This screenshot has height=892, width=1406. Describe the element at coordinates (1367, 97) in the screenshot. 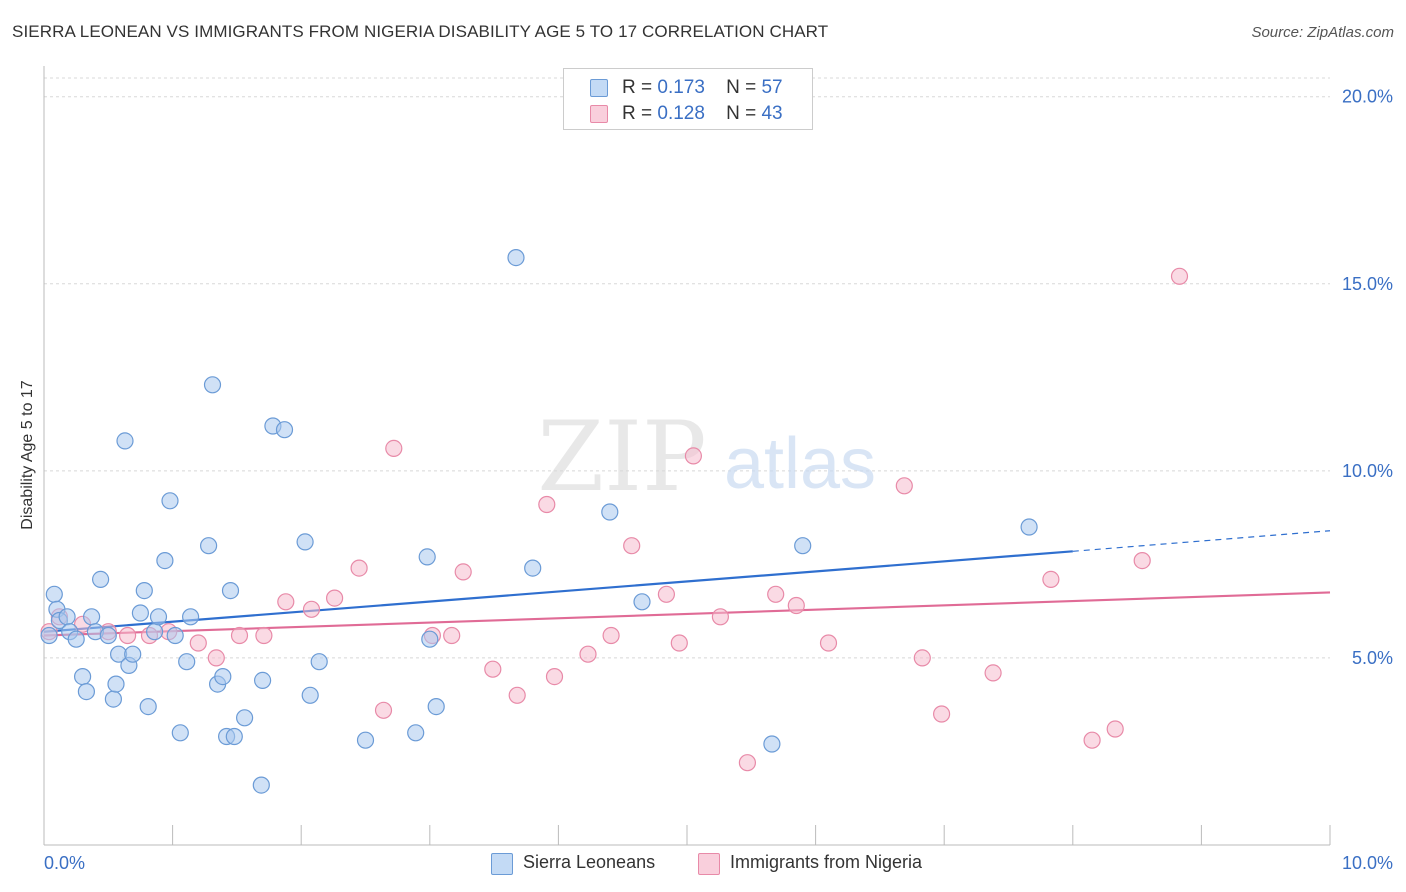

I see `y-tick-label: 20.0%` at that location.